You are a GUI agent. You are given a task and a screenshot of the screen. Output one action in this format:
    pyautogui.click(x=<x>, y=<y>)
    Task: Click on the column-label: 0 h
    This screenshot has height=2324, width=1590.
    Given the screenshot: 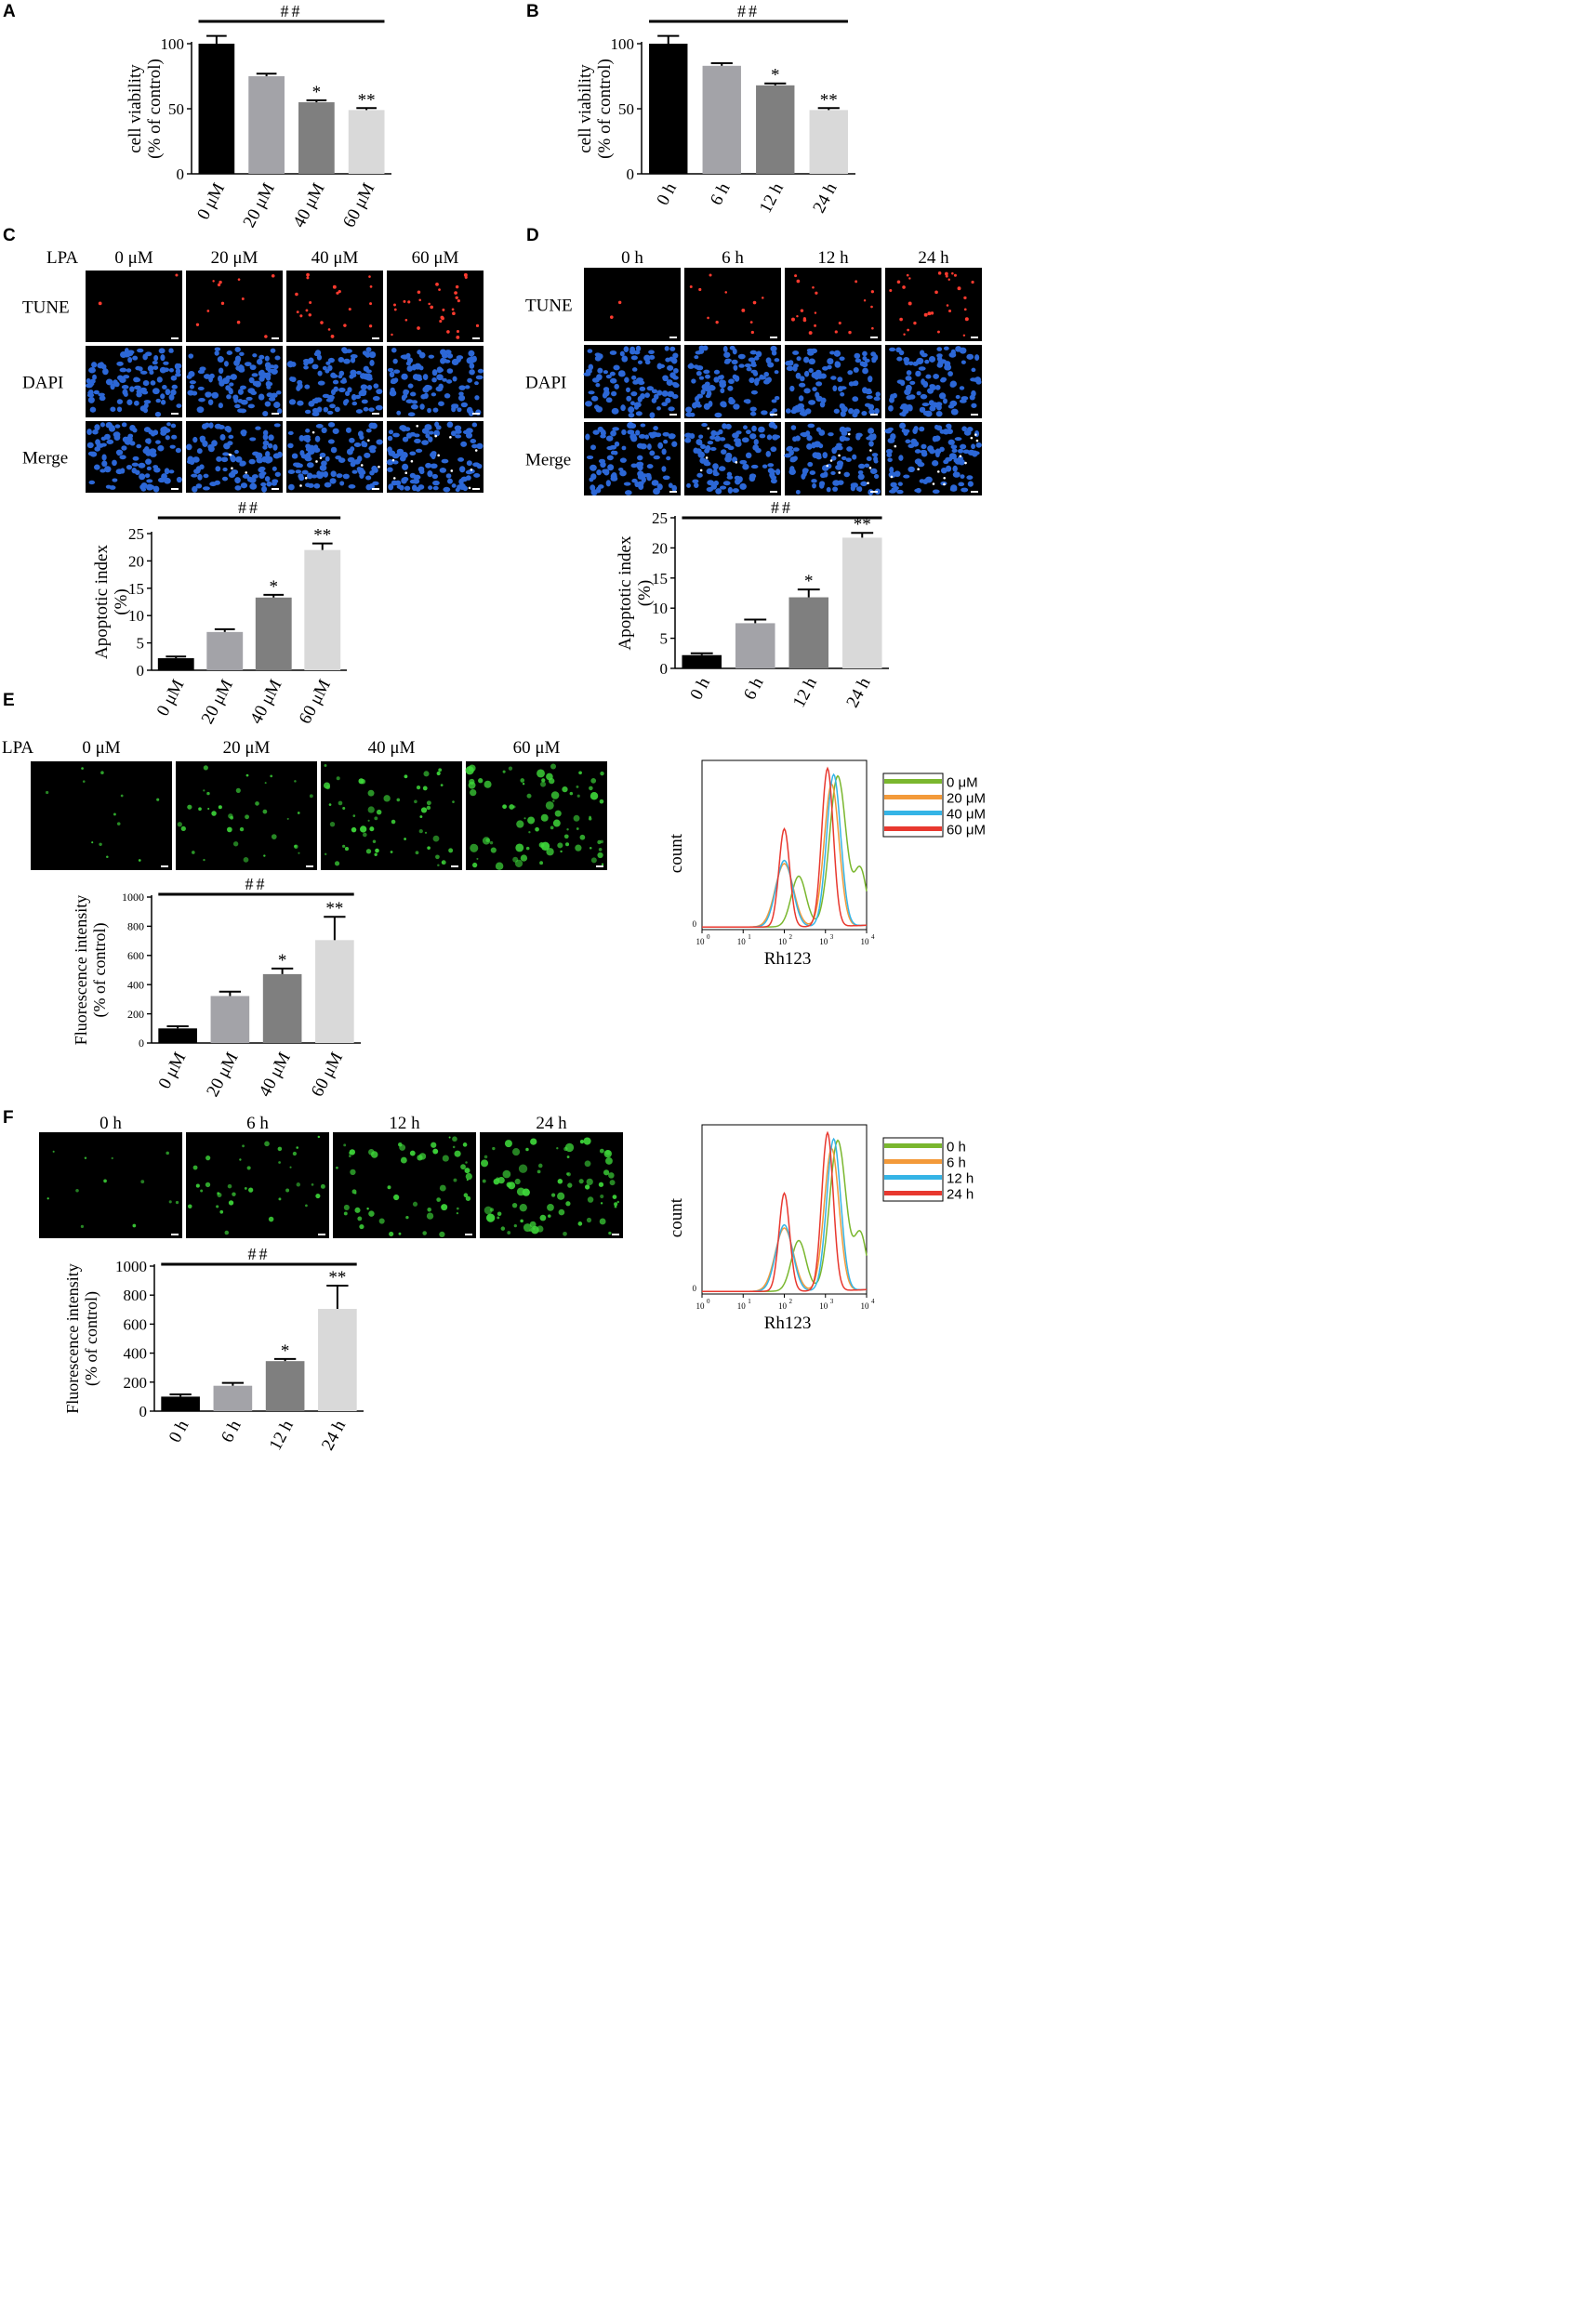 What is the action you would take?
    pyautogui.click(x=110, y=1123)
    